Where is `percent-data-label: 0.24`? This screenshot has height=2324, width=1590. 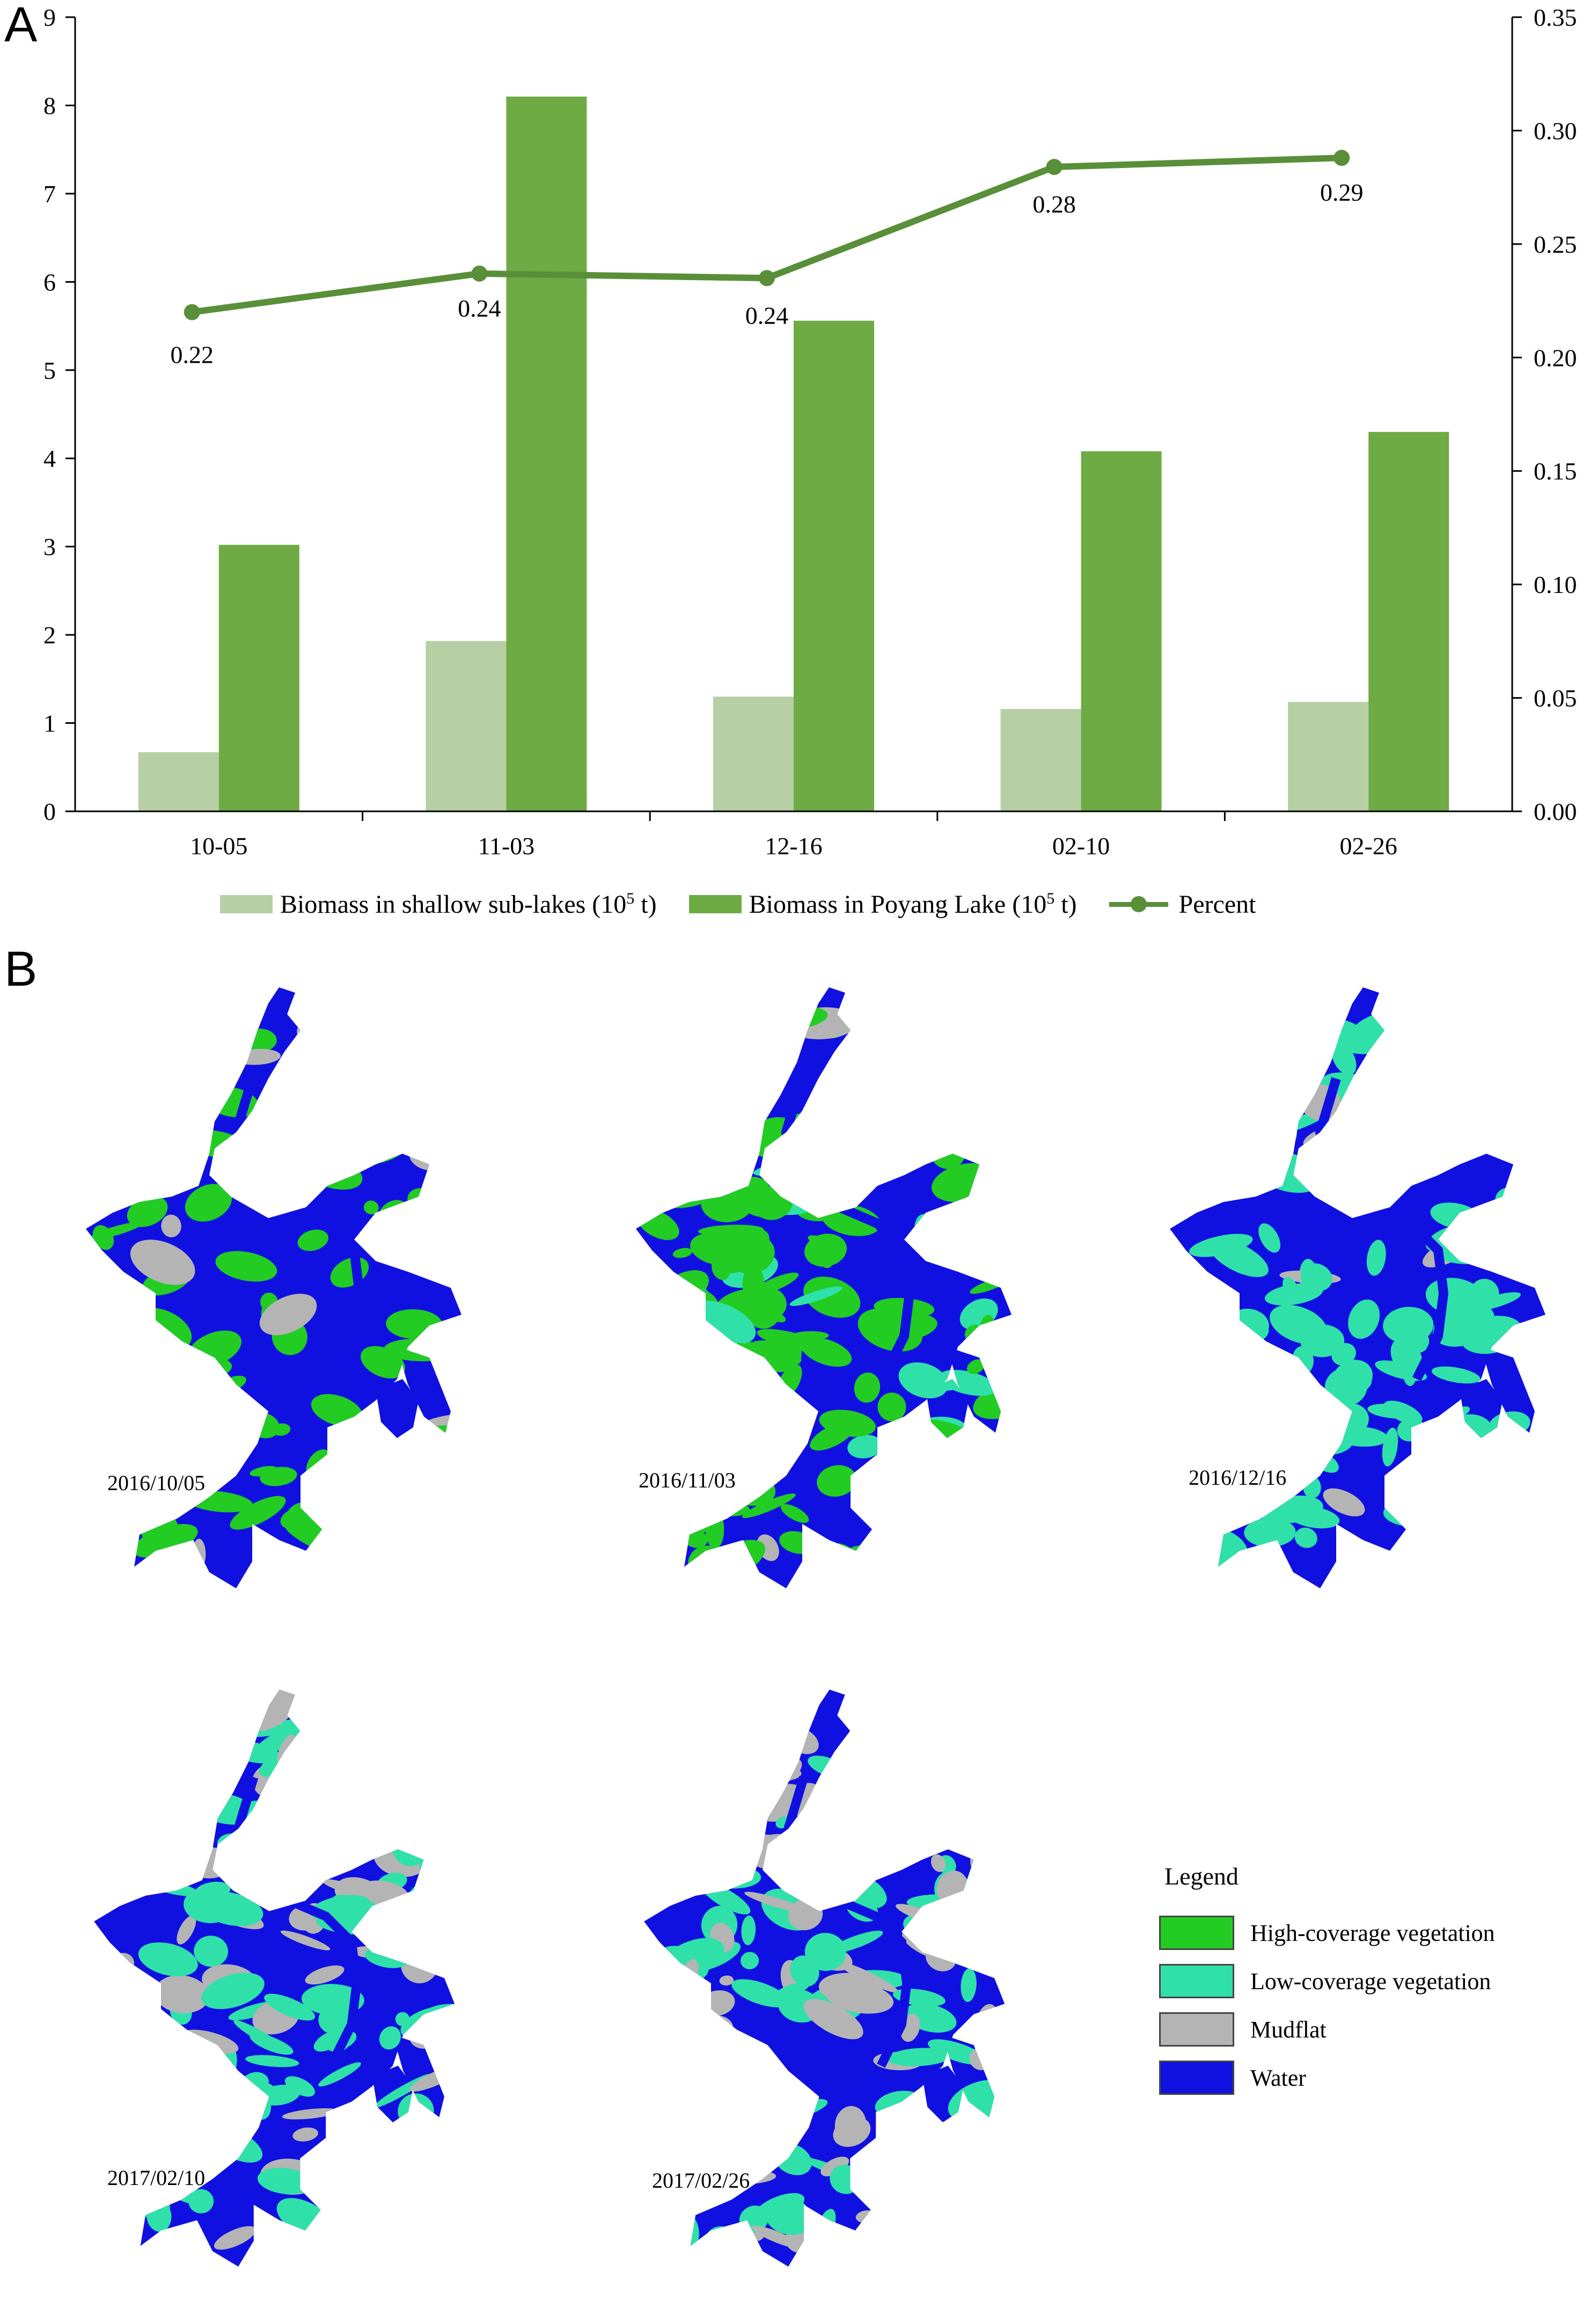 percent-data-label: 0.24 is located at coordinates (479, 308).